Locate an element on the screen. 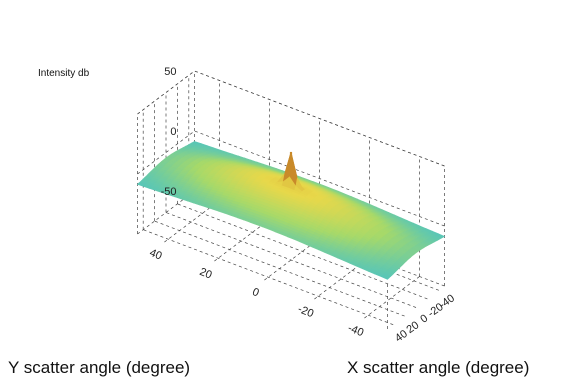  y-tick-label: -40 is located at coordinates (355, 330).